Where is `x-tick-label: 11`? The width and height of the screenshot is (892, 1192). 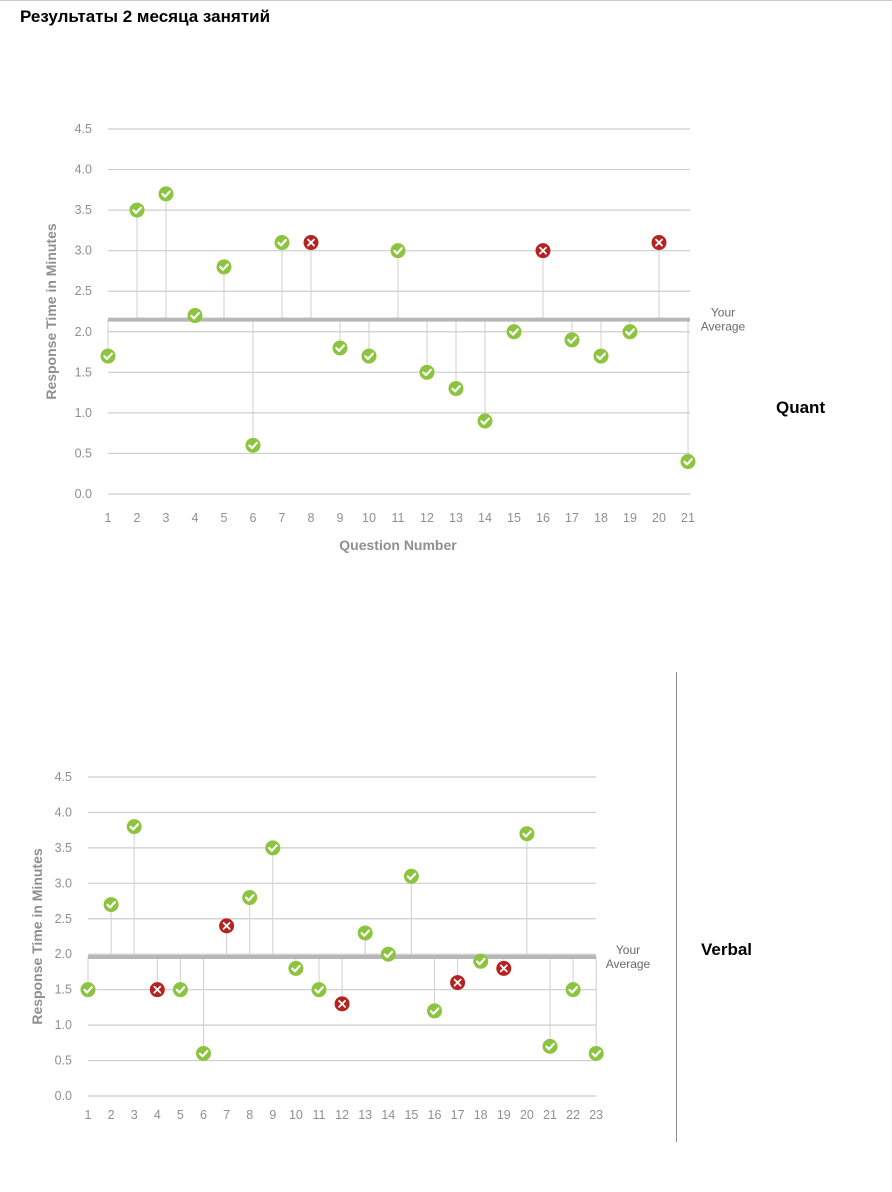
x-tick-label: 11 is located at coordinates (398, 518).